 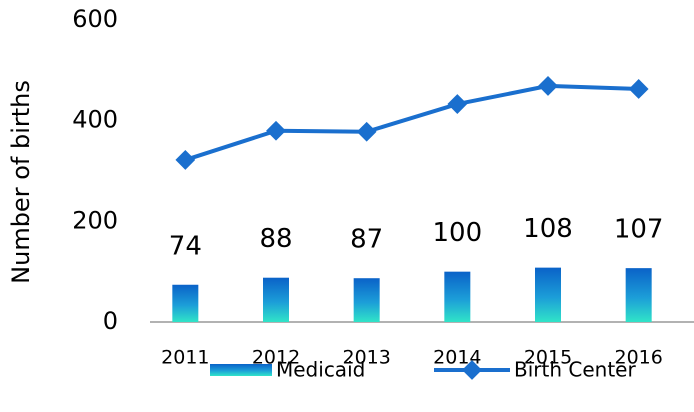 I want to click on x-tick-label: 2016, so click(x=638, y=358).